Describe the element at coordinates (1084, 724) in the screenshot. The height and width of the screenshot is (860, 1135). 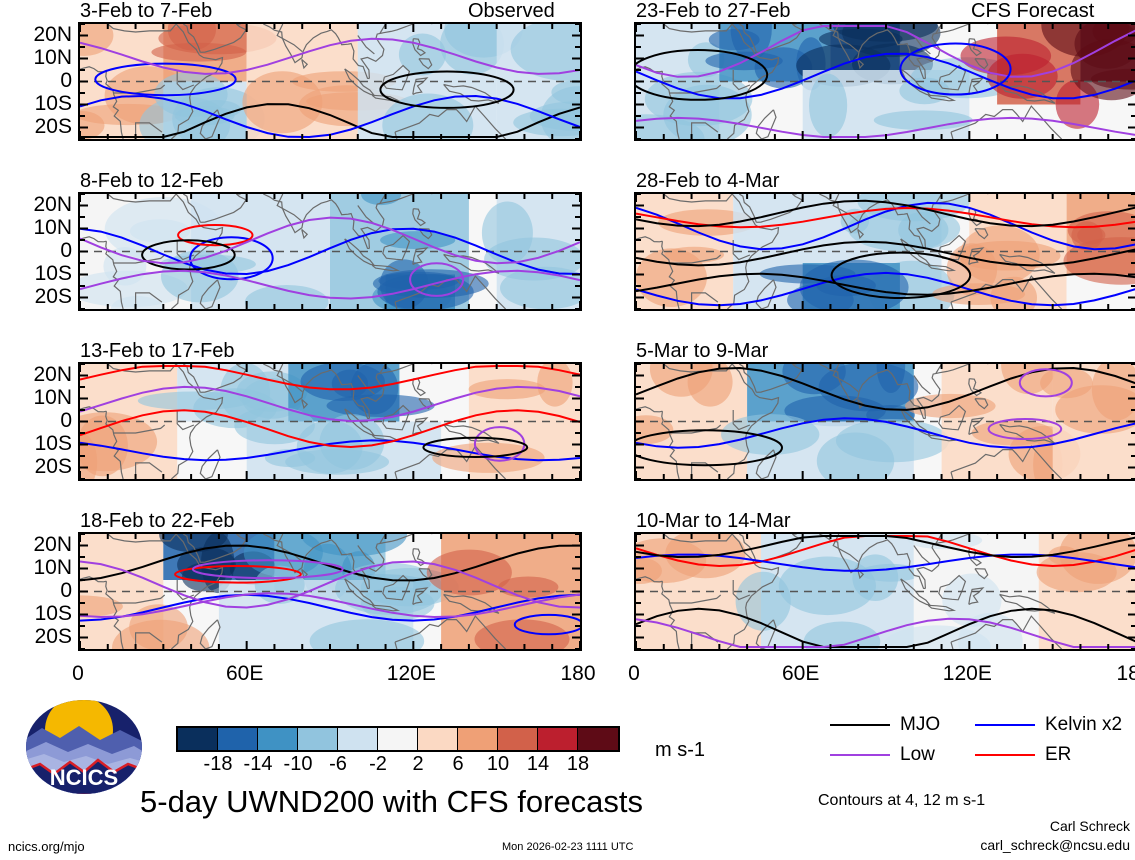
I see `legend-label: Kelvin x2` at that location.